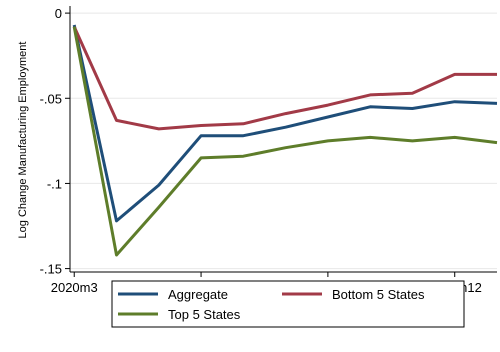  Describe the element at coordinates (378, 294) in the screenshot. I see `legend-label-bottom-5-states: Bottom 5 States` at that location.